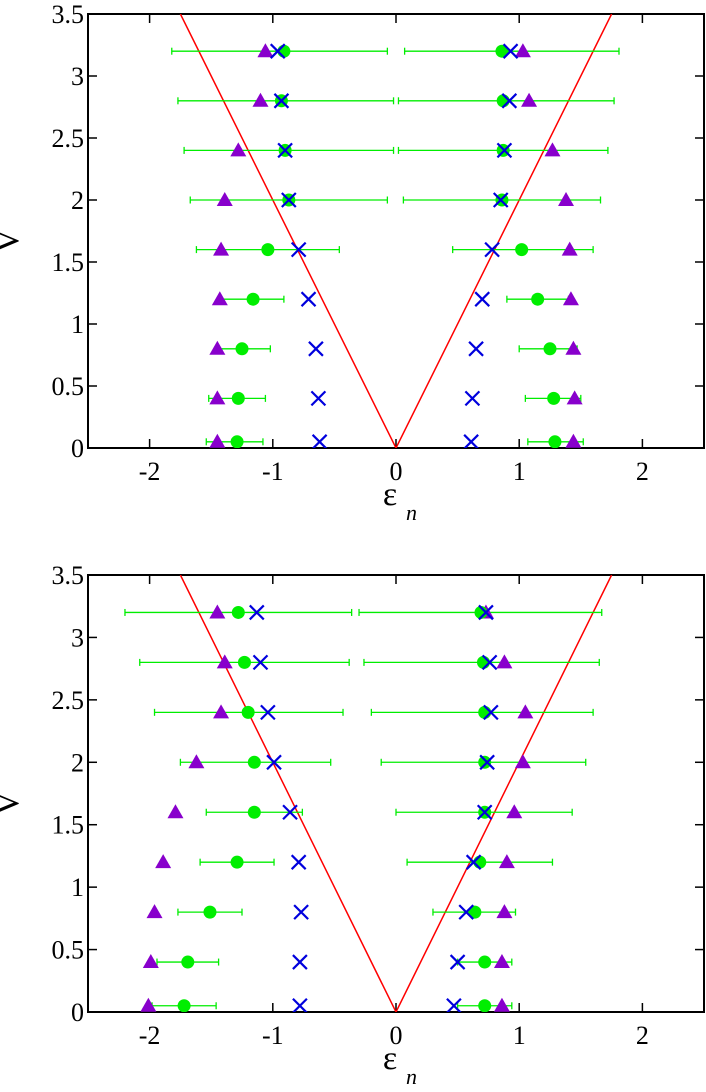 This screenshot has height=1092, width=706. I want to click on x-axis-label: ε, so click(390, 494).